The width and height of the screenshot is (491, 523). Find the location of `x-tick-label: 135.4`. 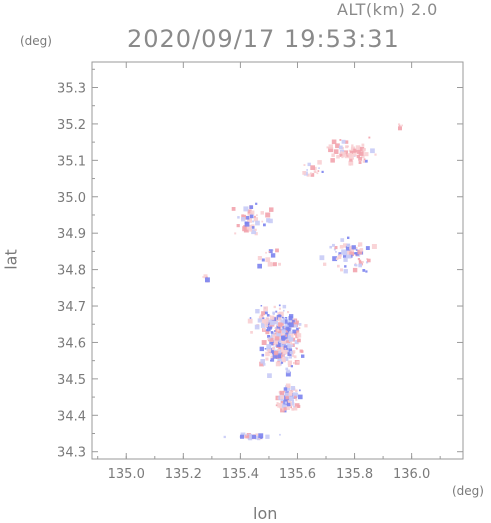

x-tick-label: 135.4 is located at coordinates (240, 474).